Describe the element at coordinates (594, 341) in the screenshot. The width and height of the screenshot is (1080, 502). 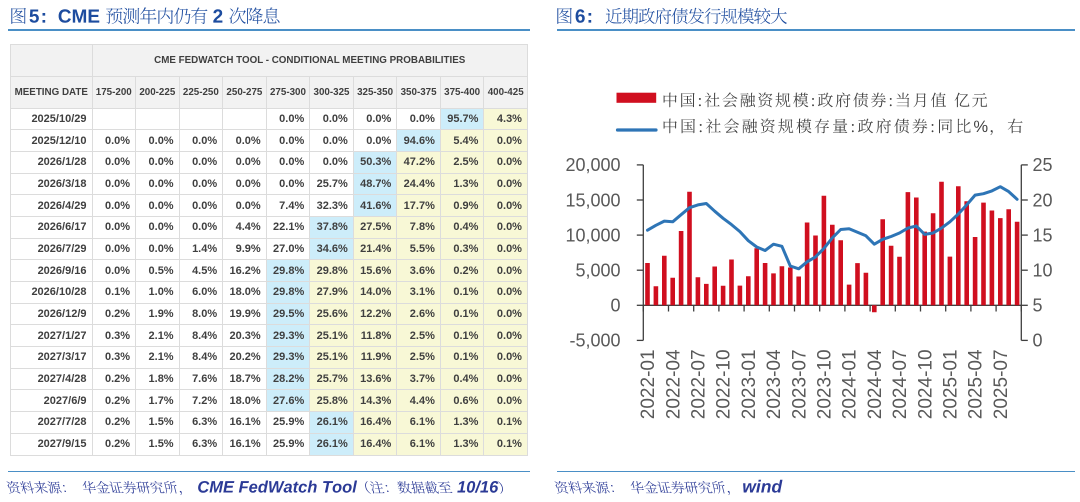
I see `svg-text: -5,000` at that location.